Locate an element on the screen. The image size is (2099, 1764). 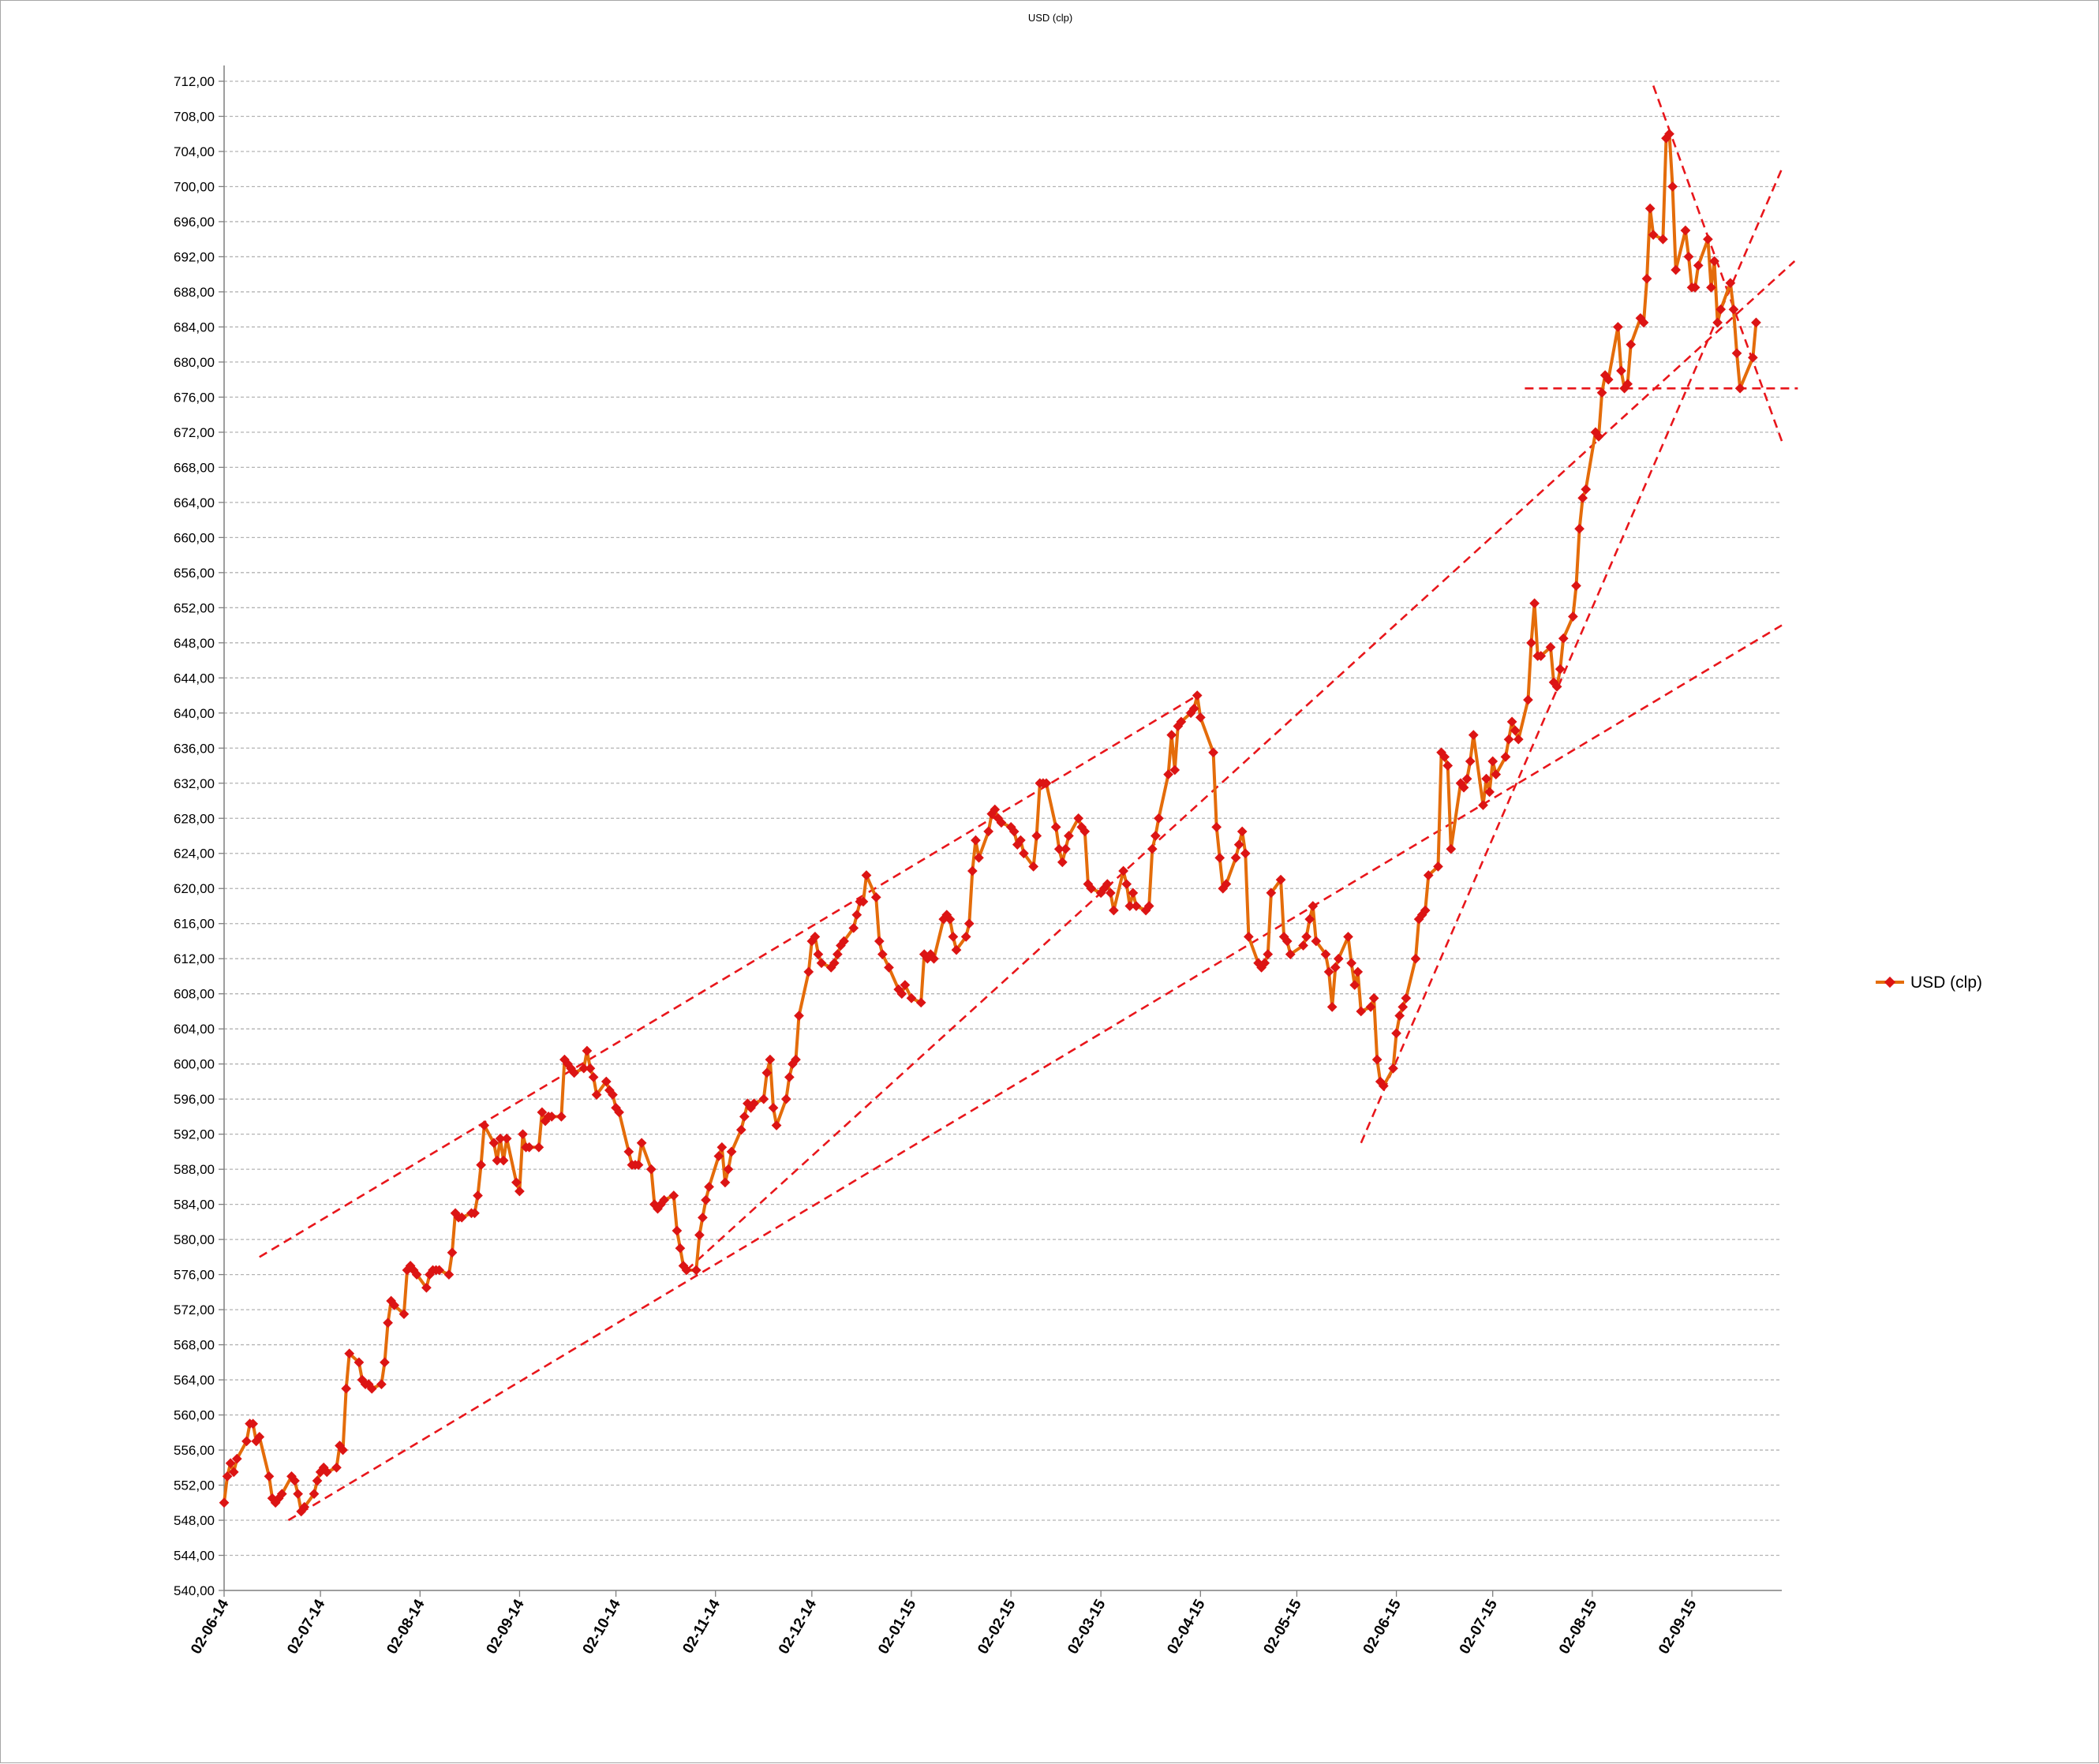
y-tick-label: 616,00 is located at coordinates (194, 924).